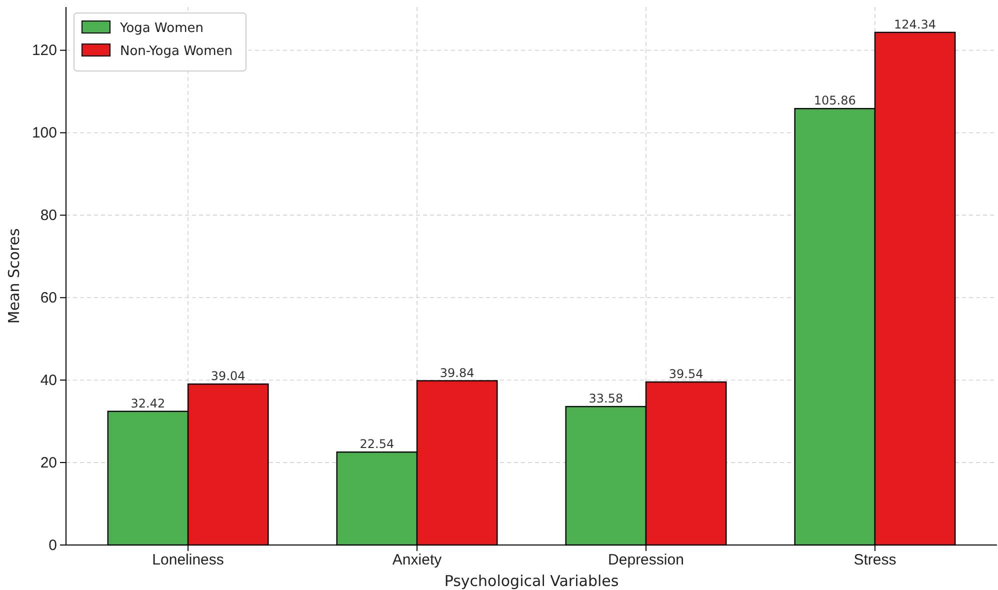  I want to click on legend-label: Yoga Women, so click(161, 28).